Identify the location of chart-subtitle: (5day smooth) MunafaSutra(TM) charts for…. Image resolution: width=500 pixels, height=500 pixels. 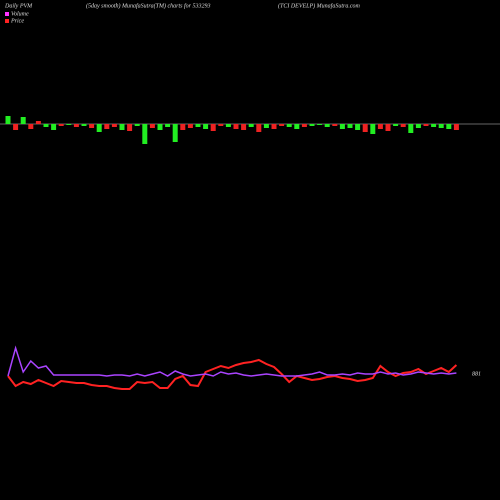
(148, 5).